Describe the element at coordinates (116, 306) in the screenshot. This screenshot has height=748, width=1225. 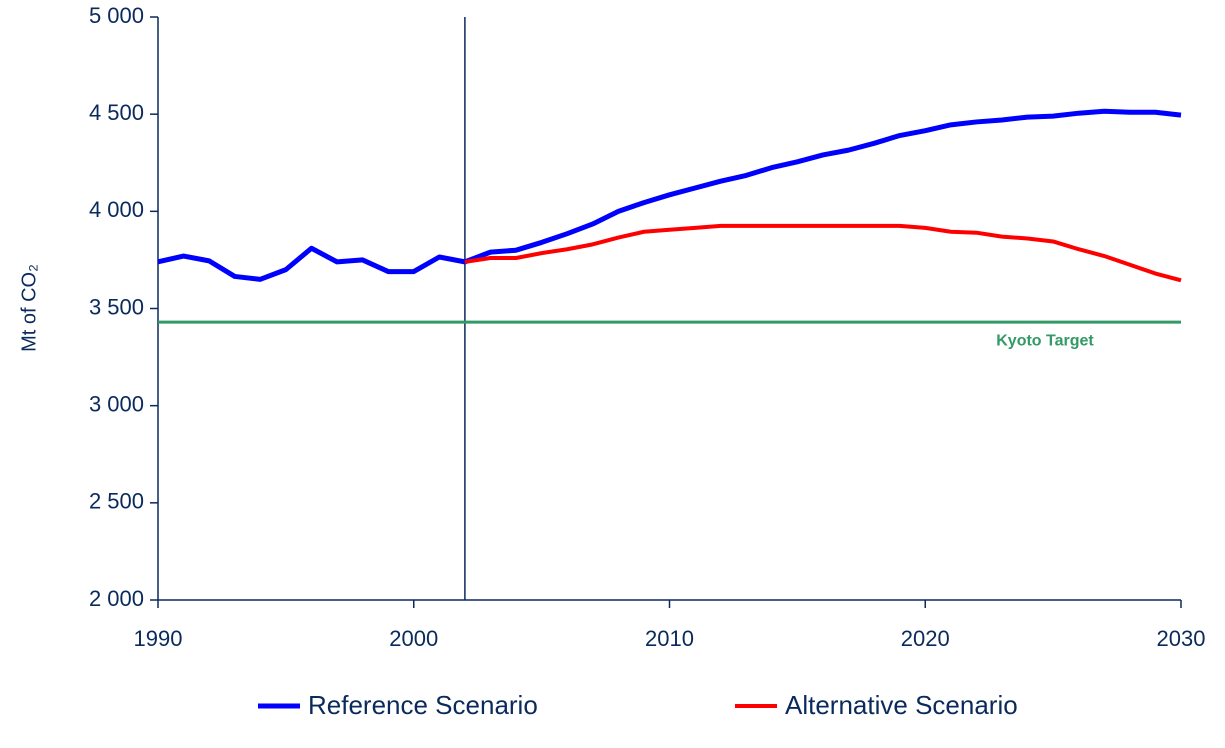
I see `y-tick-label: 3 500` at that location.